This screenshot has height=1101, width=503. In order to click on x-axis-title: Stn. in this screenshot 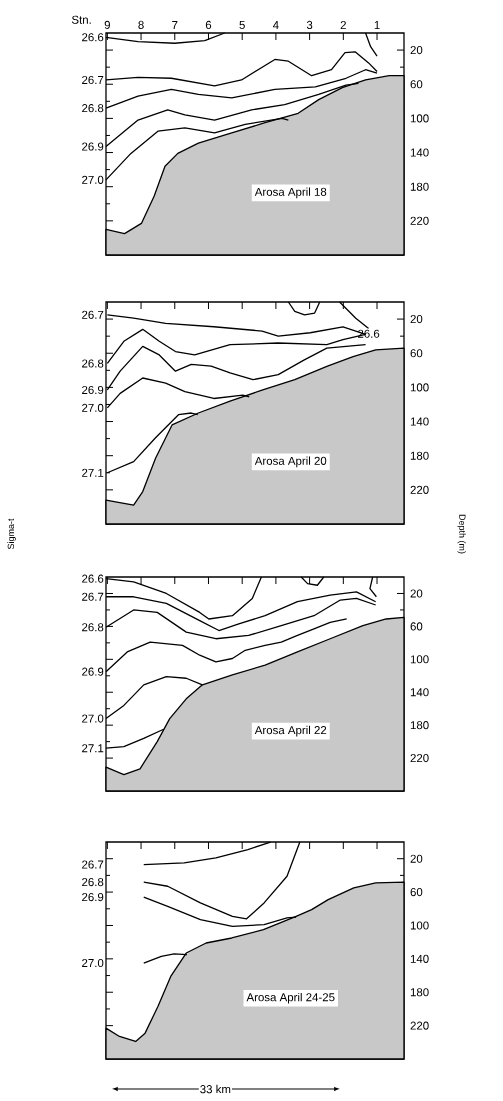, I will do `click(81, 19)`.